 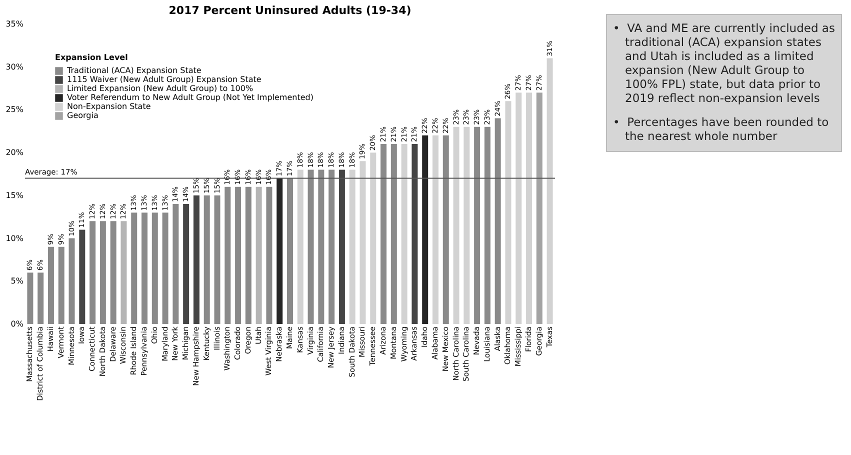 What do you see at coordinates (134, 70) in the screenshot?
I see `legend-label: Traditional (ACA) Expansion State` at bounding box center [134, 70].